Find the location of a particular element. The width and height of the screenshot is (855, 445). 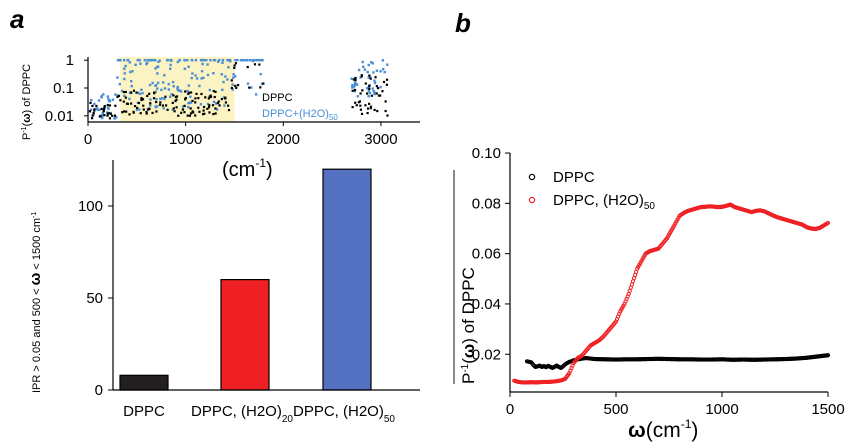

category-label: DPPC, (H2O)20 is located at coordinates (242, 414).